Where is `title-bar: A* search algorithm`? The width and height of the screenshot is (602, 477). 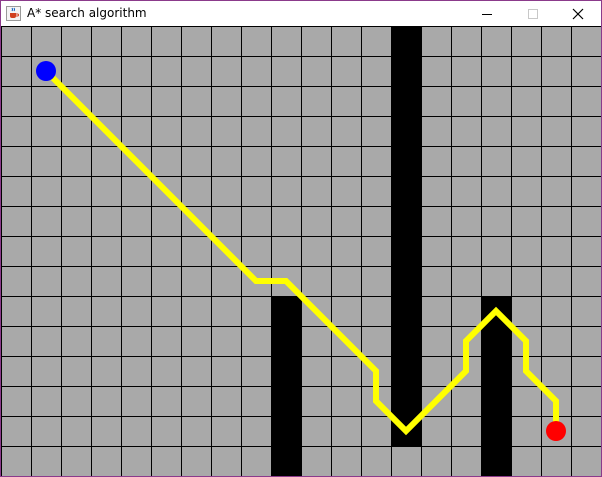 title-bar: A* search algorithm is located at coordinates (301, 13).